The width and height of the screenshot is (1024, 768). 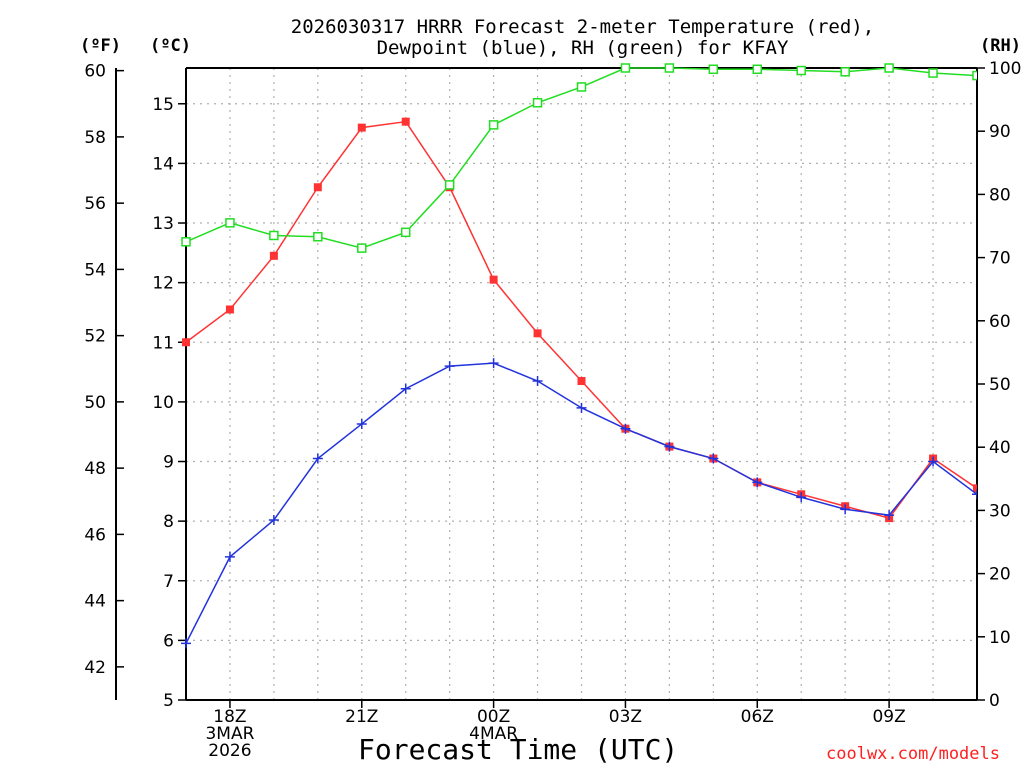 I want to click on x-tick-label: 09Z, so click(x=888, y=717).